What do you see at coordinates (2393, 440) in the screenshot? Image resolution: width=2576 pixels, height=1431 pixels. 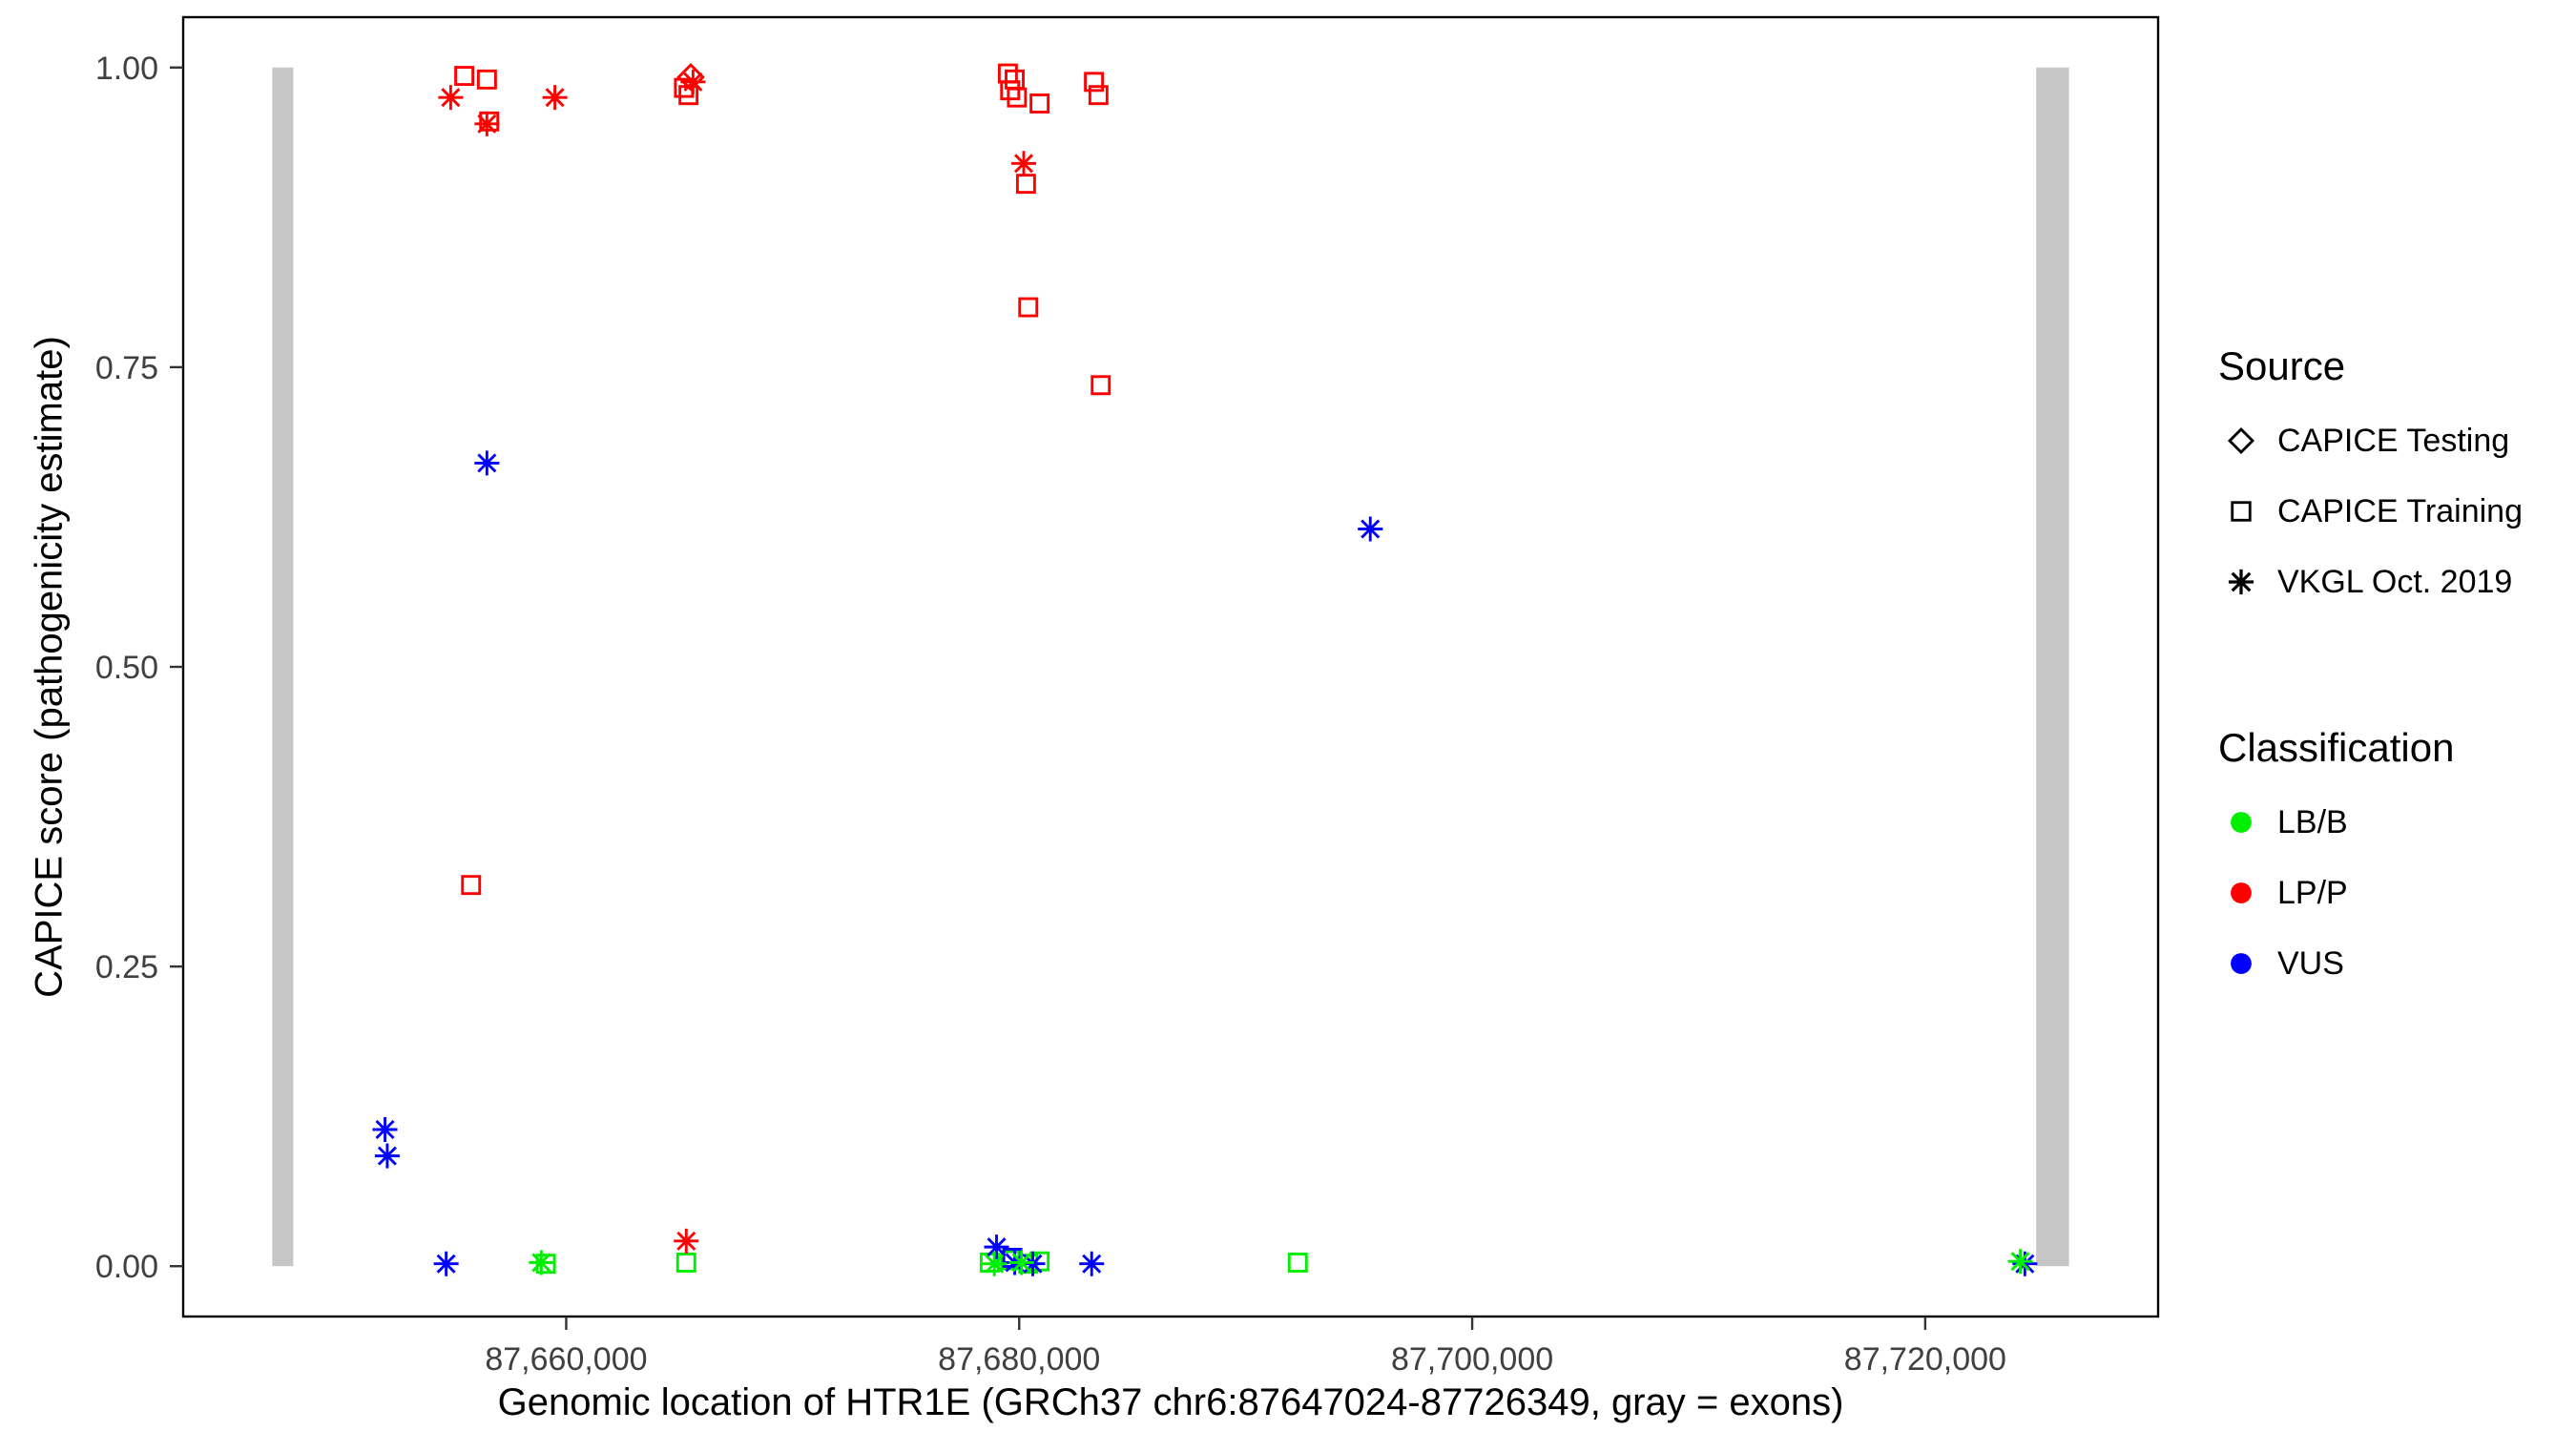 I see `legend-item-label: CAPICE Testing` at bounding box center [2393, 440].